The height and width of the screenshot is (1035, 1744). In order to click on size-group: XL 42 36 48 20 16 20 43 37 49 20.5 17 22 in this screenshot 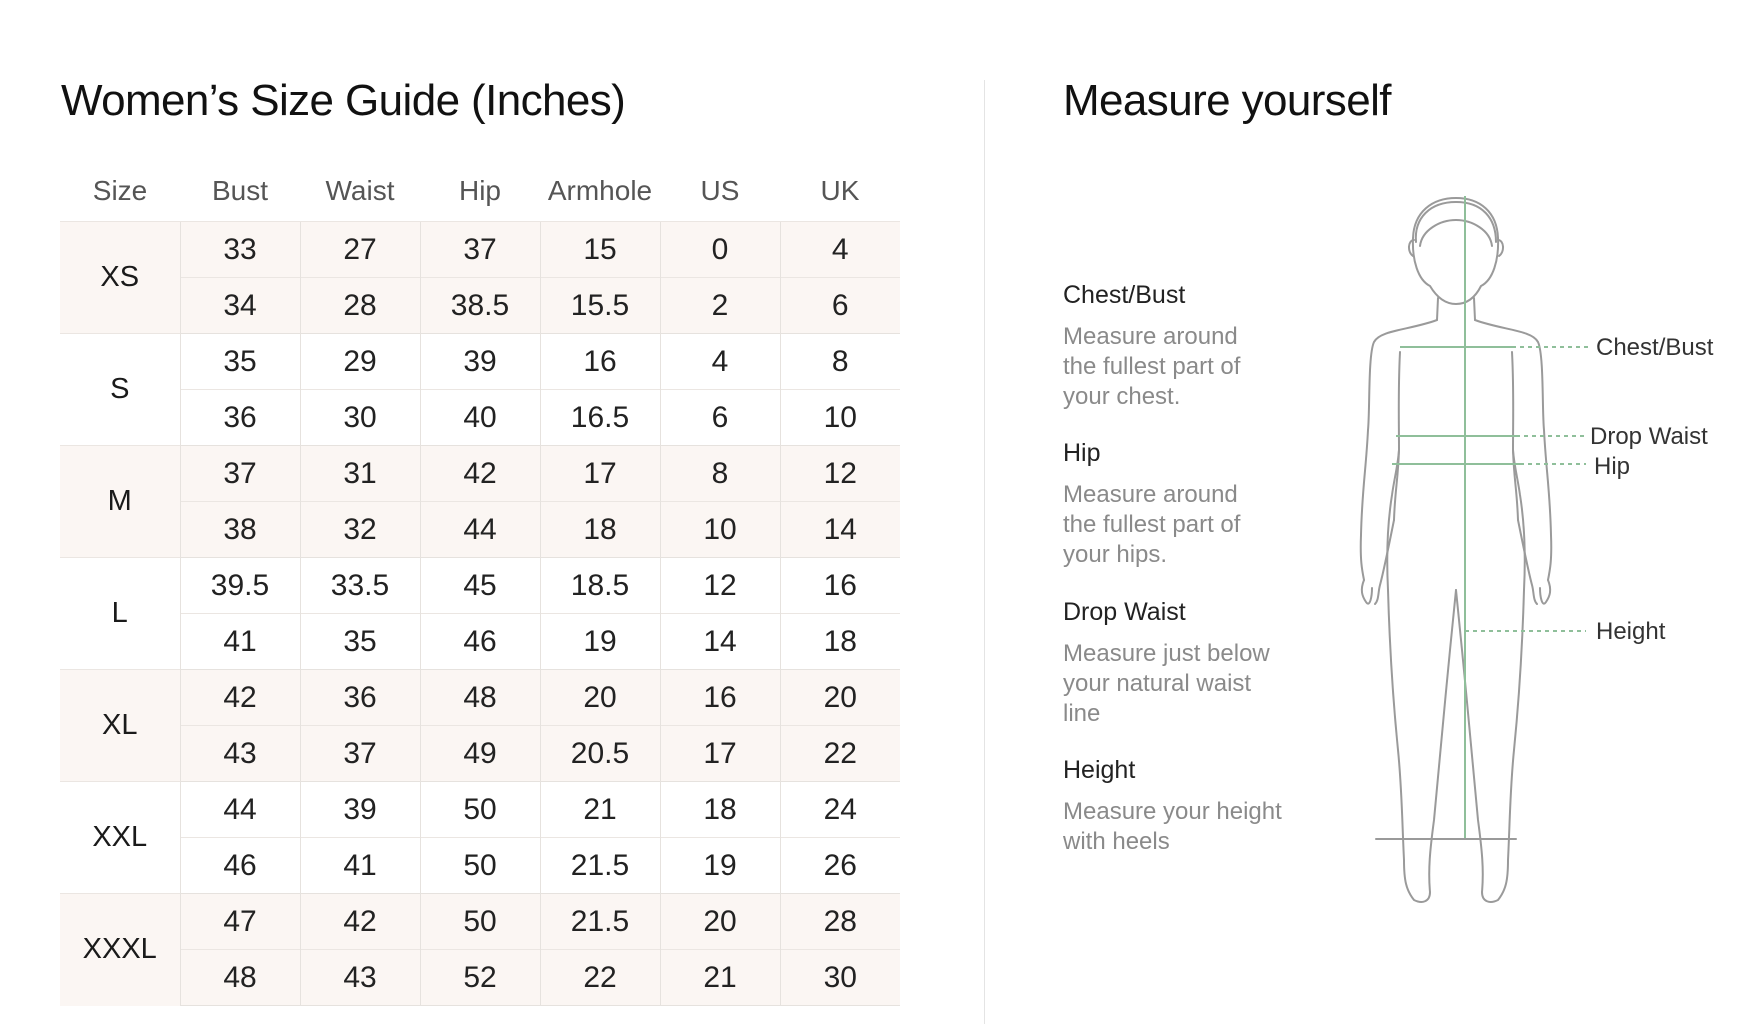, I will do `click(480, 725)`.